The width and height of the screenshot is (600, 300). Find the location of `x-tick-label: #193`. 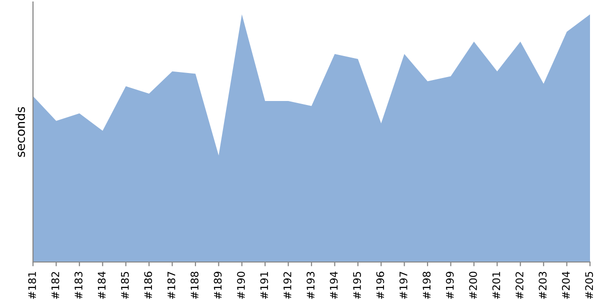

x-tick-label: #193 is located at coordinates (310, 285).